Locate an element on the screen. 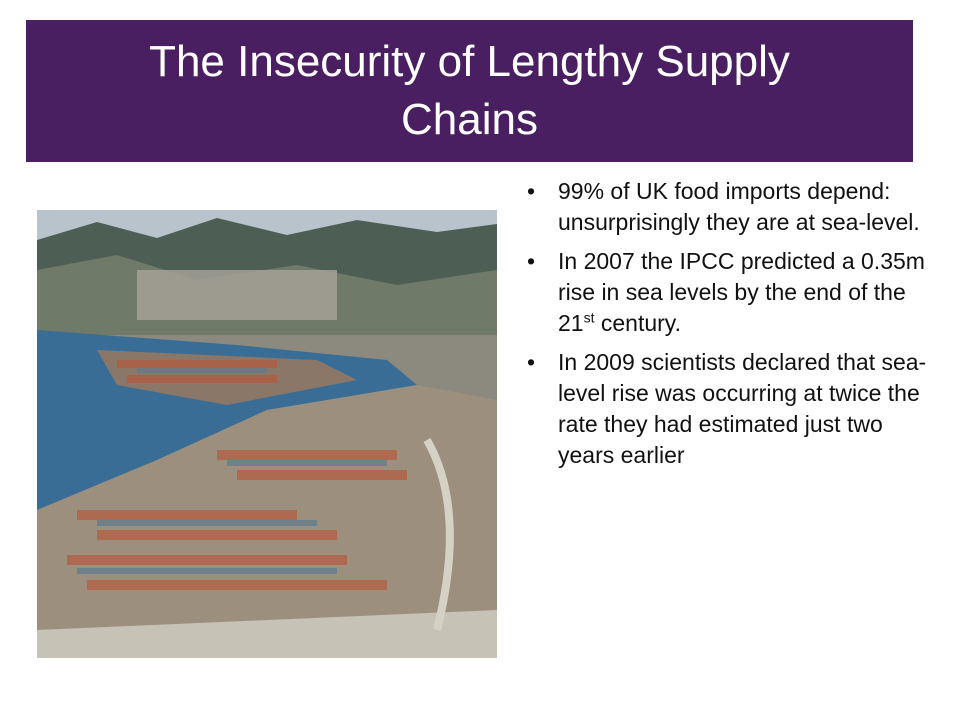  slide-title: The Insecurity of Lengthy Supply Chains is located at coordinates (469, 90).